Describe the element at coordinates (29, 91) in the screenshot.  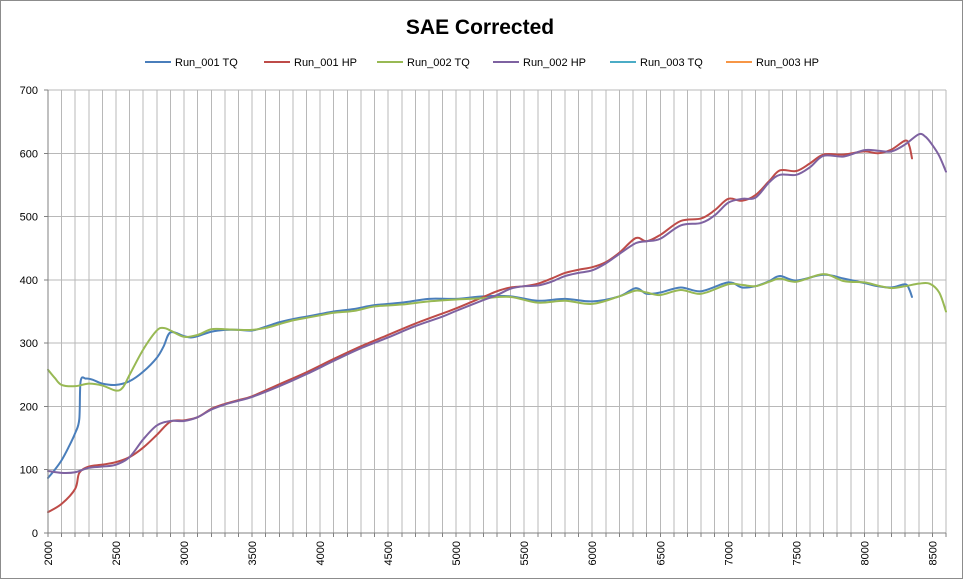
I see `y-tick-label: 700` at that location.